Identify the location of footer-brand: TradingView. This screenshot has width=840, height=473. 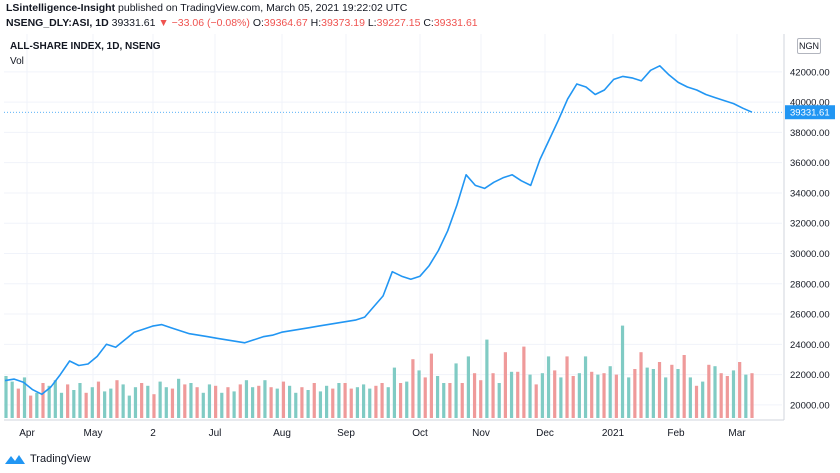
(47, 459).